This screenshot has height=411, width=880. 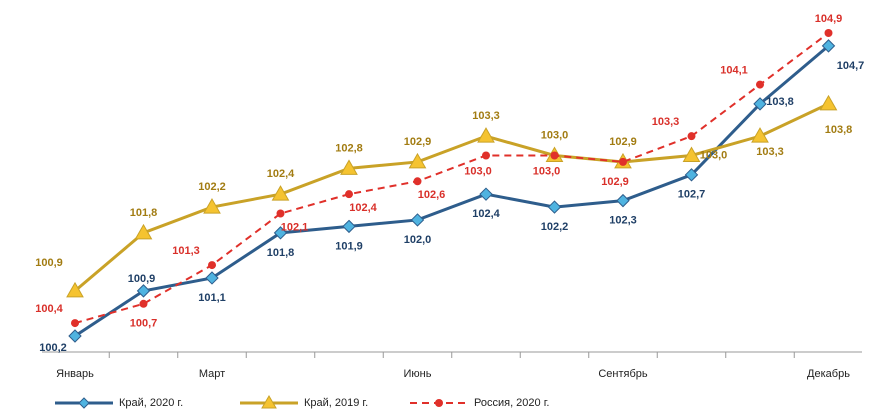 What do you see at coordinates (53, 348) in the screenshot?
I see `data-label: 100,2` at bounding box center [53, 348].